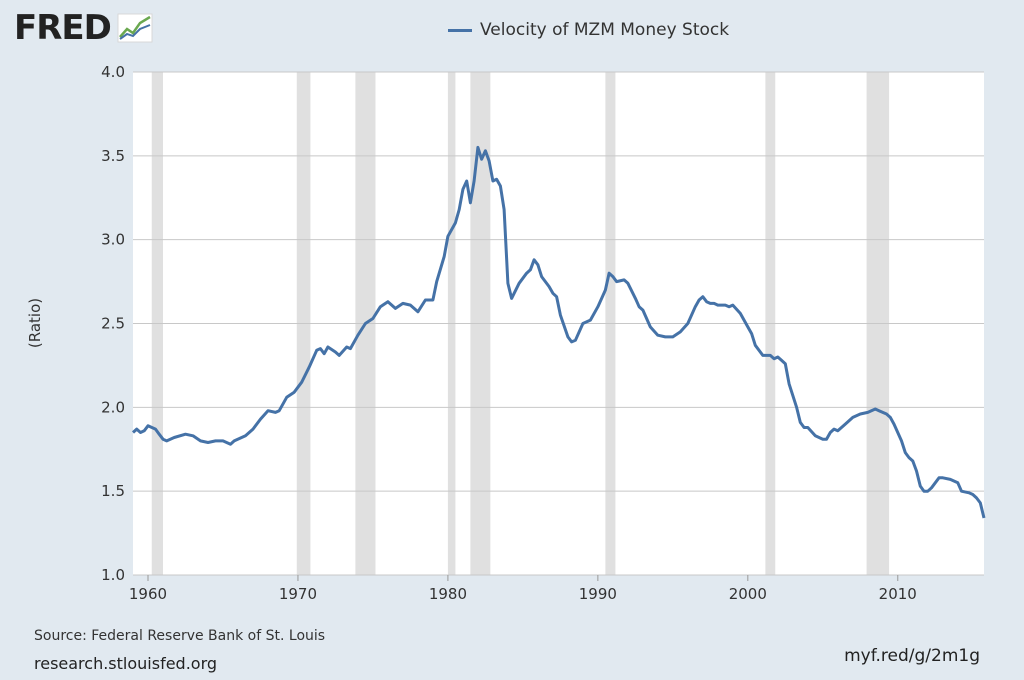  What do you see at coordinates (898, 594) in the screenshot?
I see `x-tick-label: 2010` at bounding box center [898, 594].